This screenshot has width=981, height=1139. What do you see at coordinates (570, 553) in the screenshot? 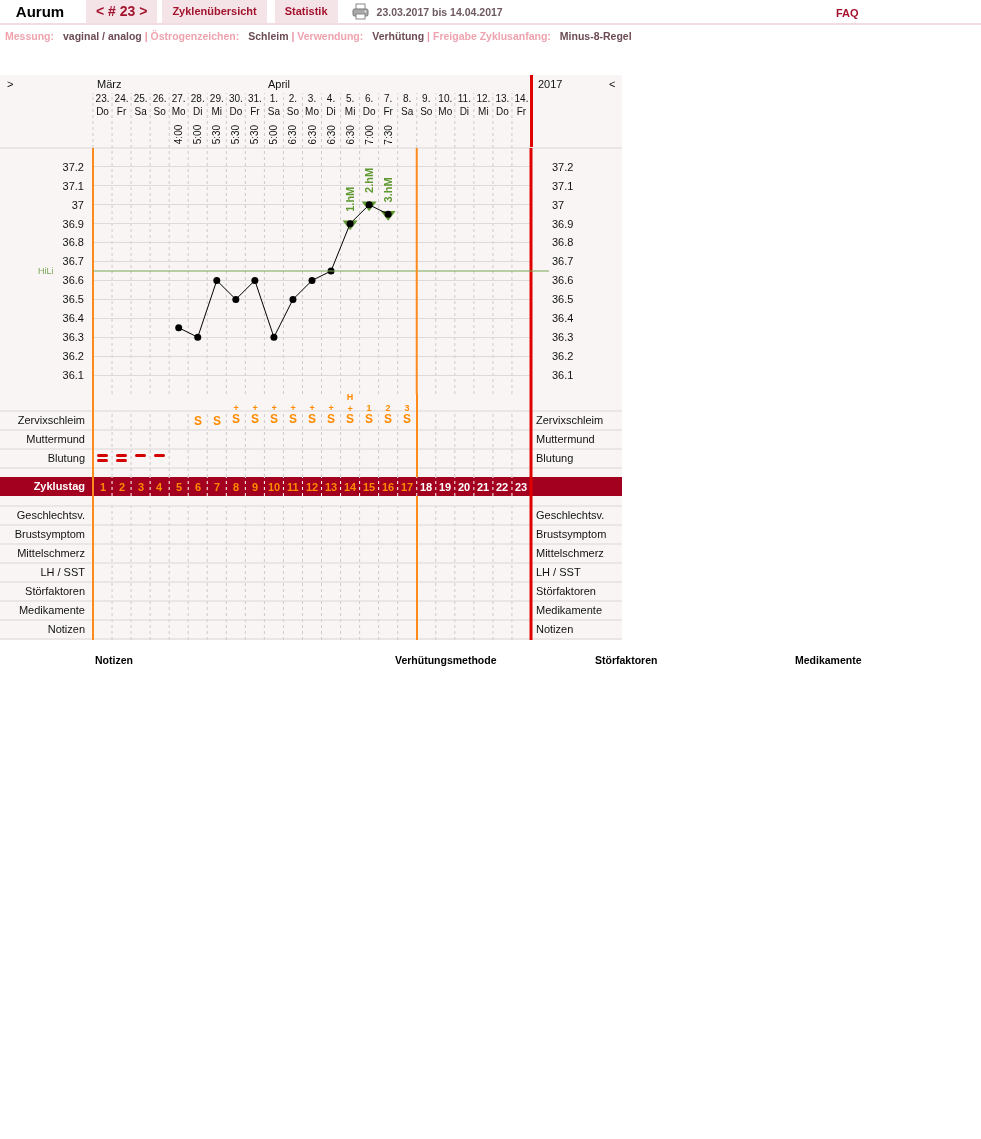
I see `y2-tick-label: Mittelschmerz` at bounding box center [570, 553].